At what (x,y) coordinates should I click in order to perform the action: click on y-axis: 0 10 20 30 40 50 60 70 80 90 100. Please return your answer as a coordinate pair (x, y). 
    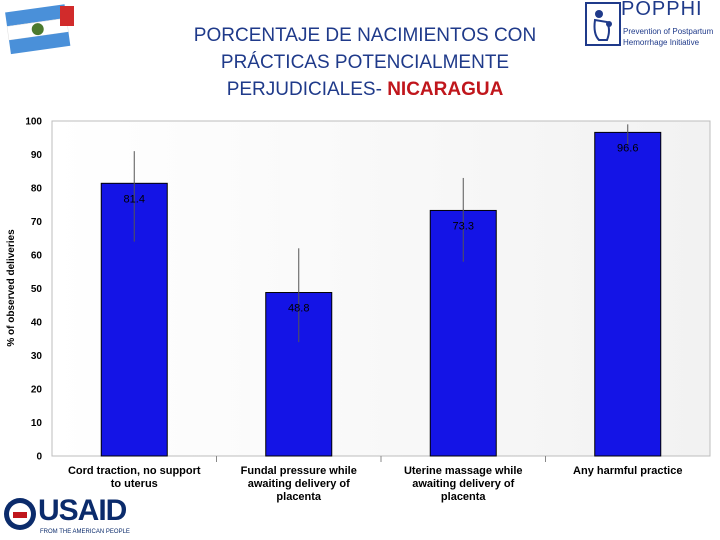
    Looking at the image, I should click on (33, 290).